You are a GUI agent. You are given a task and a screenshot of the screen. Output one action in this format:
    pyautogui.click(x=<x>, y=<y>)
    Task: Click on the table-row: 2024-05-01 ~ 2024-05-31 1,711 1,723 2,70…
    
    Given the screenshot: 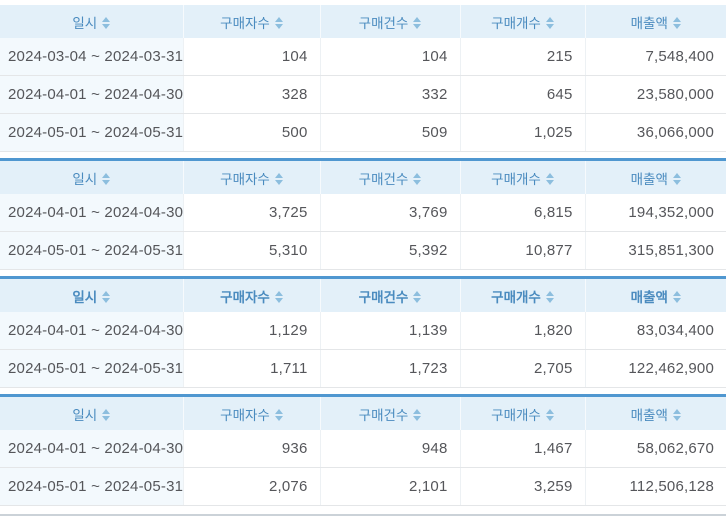 What is the action you would take?
    pyautogui.click(x=363, y=368)
    